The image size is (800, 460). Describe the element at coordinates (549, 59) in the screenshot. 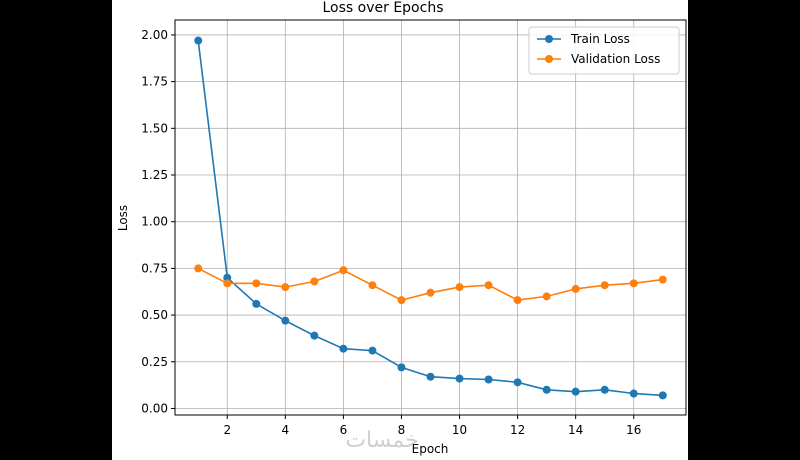

I see `legend-marker-validation-loss` at that location.